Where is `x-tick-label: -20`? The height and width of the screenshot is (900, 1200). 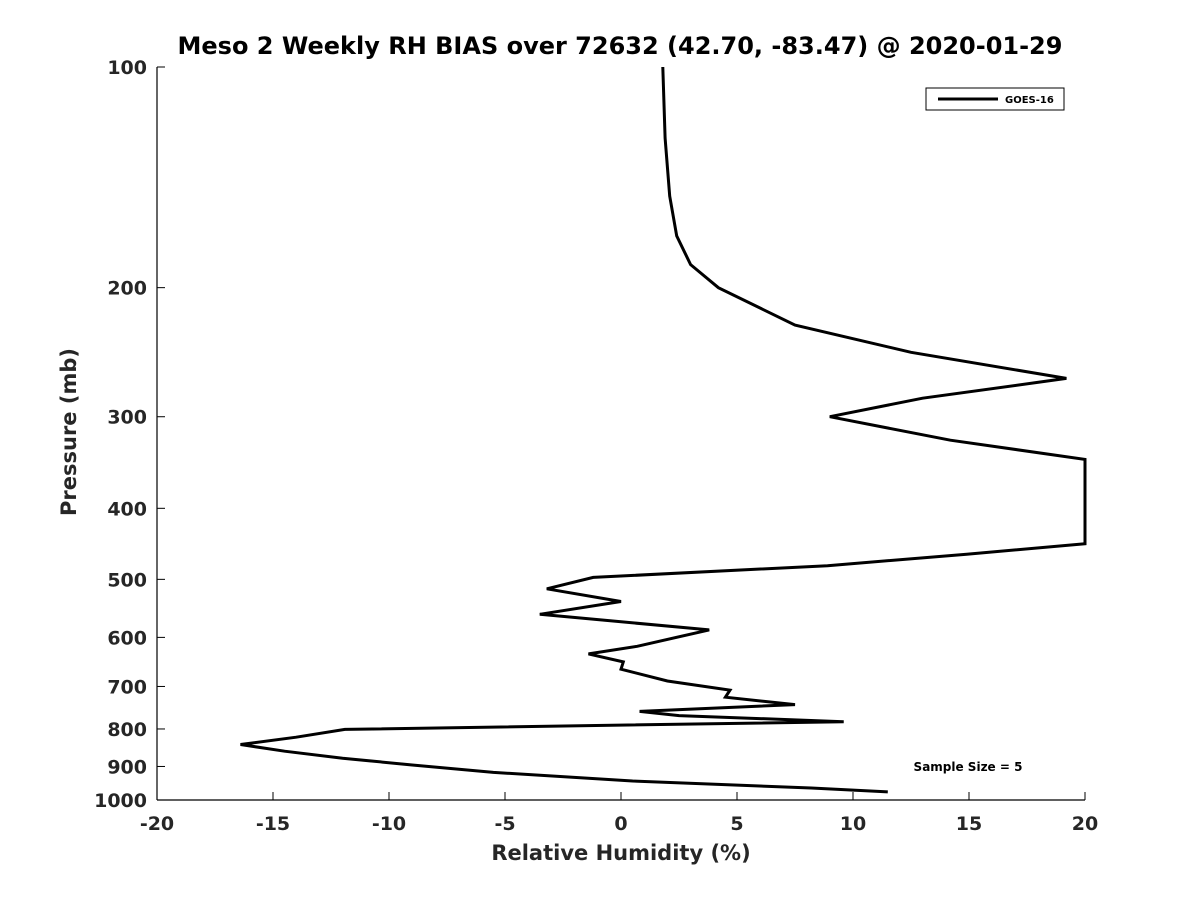 x-tick-label: -20 is located at coordinates (157, 824).